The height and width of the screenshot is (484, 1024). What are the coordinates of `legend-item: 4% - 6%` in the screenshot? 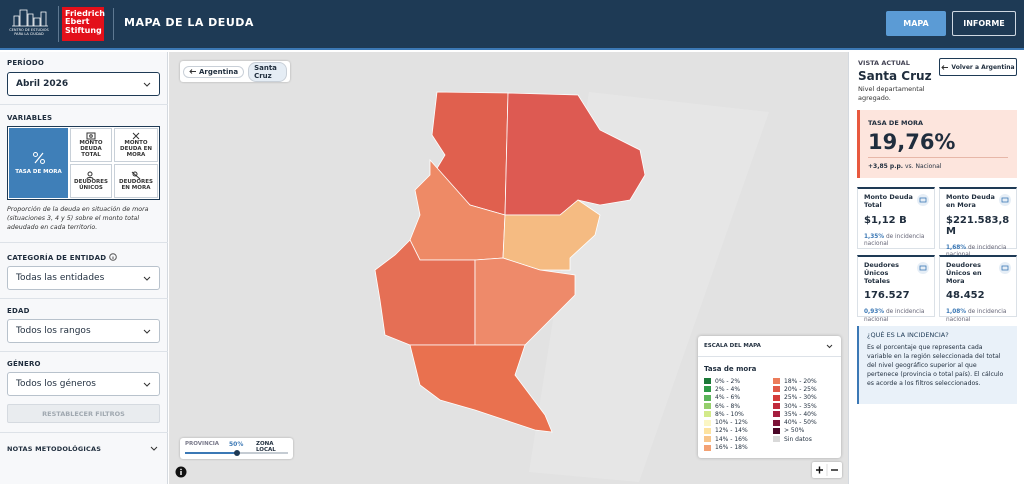 It's located at (737, 398).